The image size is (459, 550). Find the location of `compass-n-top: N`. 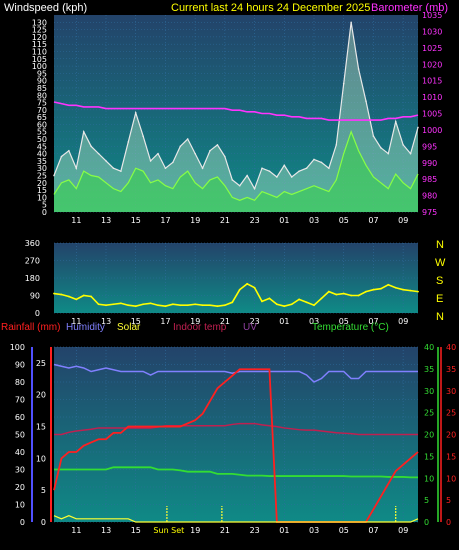

compass-n-top: N is located at coordinates (440, 245).